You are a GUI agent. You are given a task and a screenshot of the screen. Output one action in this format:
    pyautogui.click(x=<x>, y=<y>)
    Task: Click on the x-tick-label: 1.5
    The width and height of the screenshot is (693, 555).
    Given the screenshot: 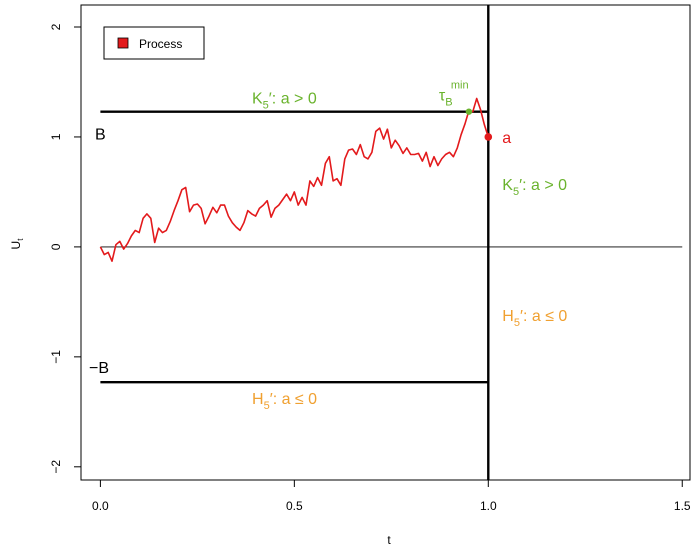 What is the action you would take?
    pyautogui.click(x=682, y=506)
    